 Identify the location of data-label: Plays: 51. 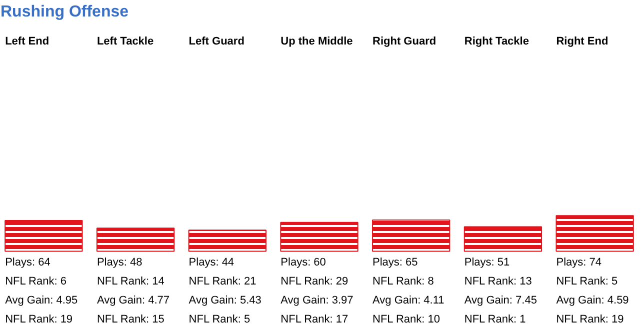
(487, 262).